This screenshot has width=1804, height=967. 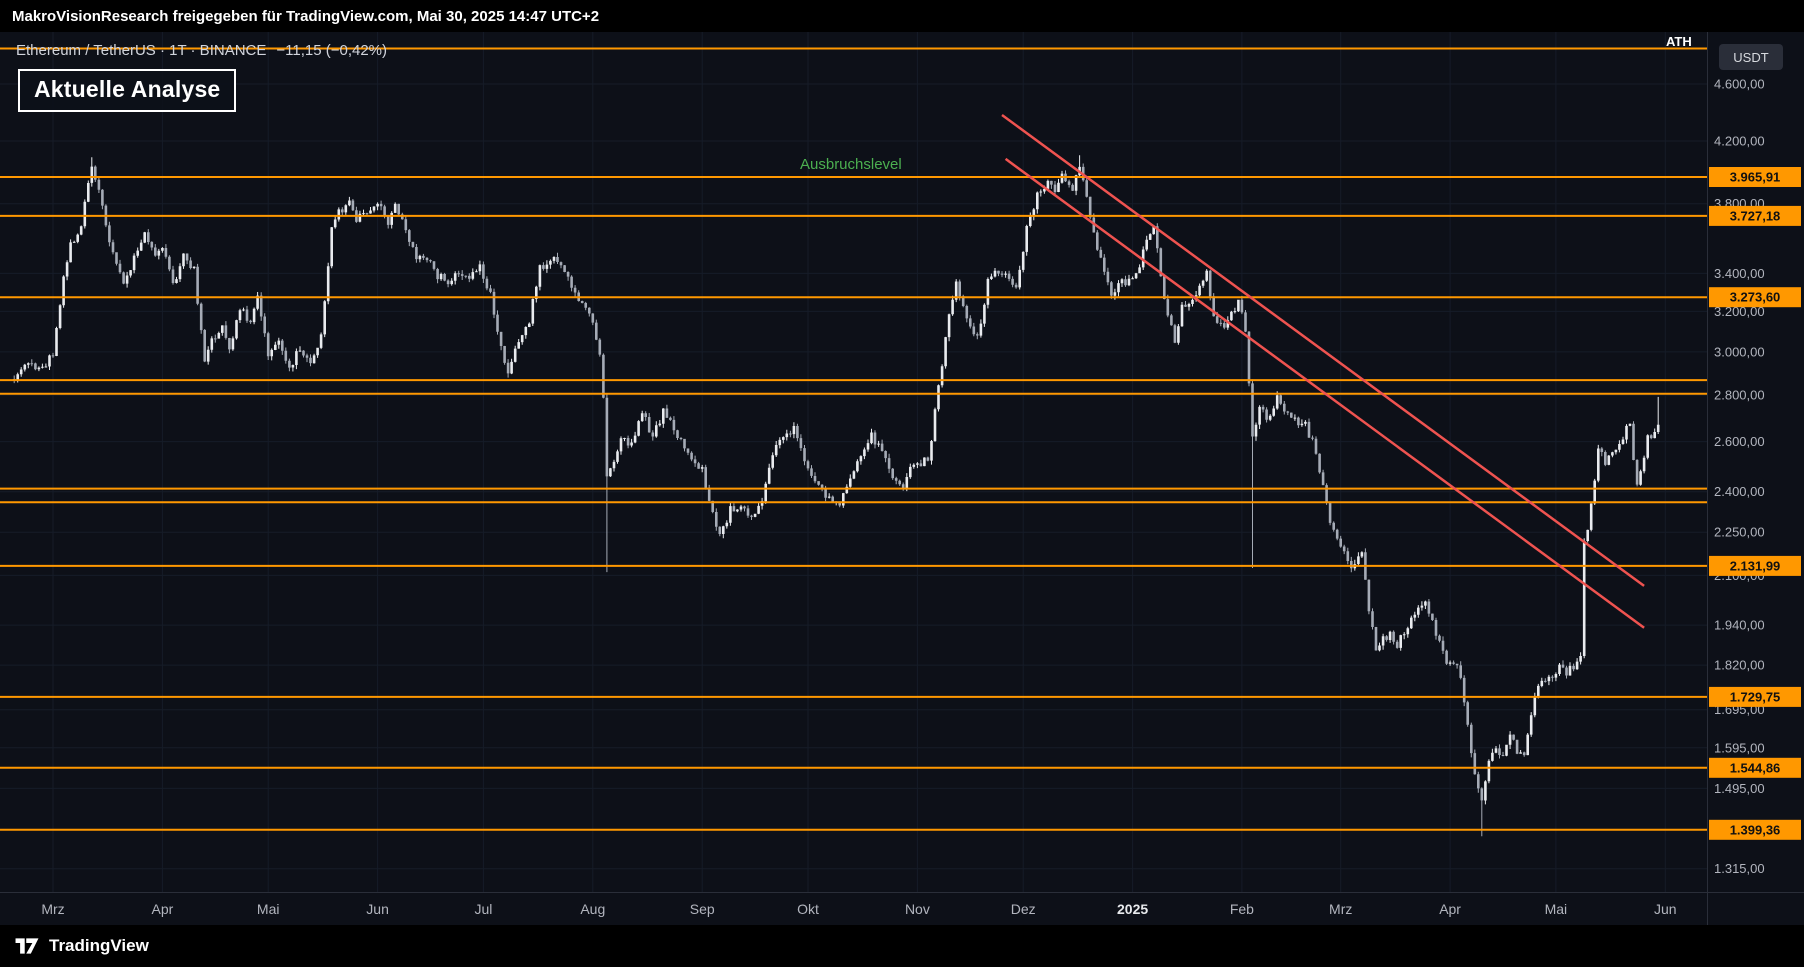 I want to click on time-tick-label: Okt, so click(x=808, y=909).